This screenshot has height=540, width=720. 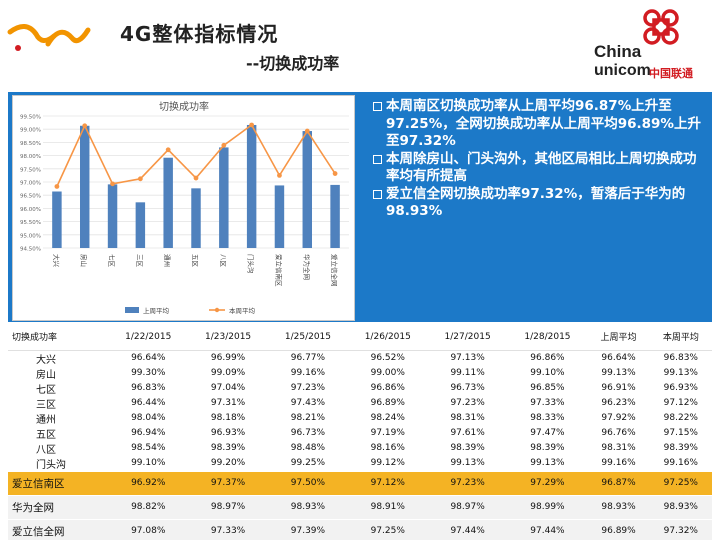 What do you see at coordinates (228, 388) in the screenshot?
I see `value-cell: 97.04%` at bounding box center [228, 388].